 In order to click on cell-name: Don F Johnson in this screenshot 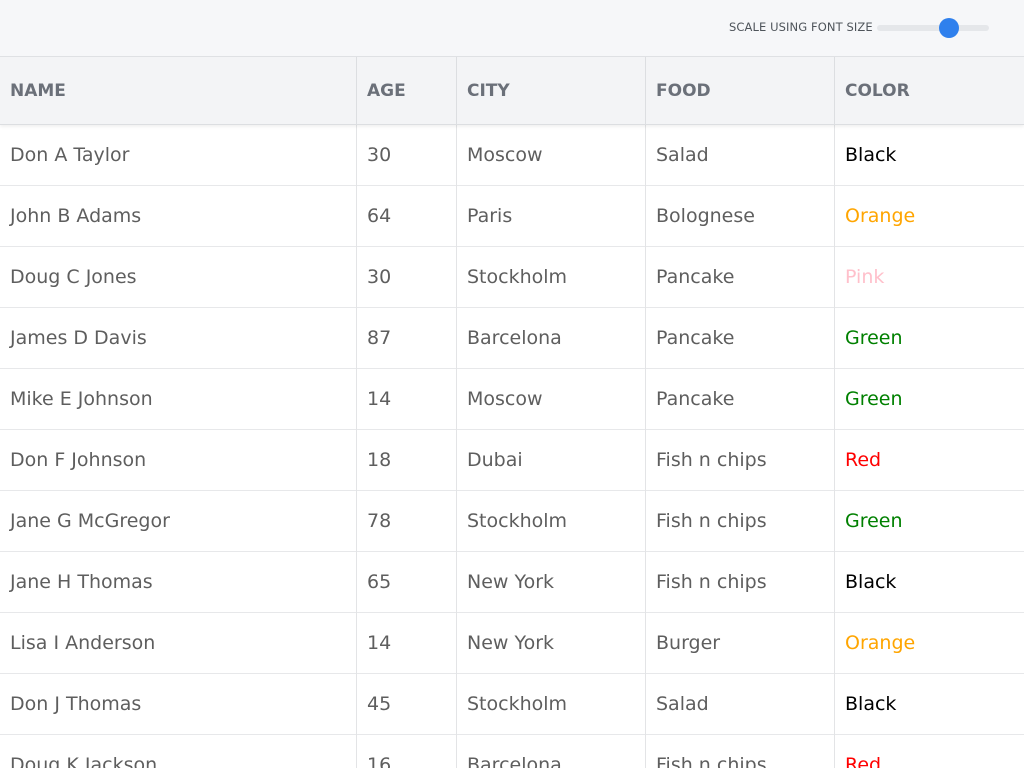, I will do `click(178, 460)`.